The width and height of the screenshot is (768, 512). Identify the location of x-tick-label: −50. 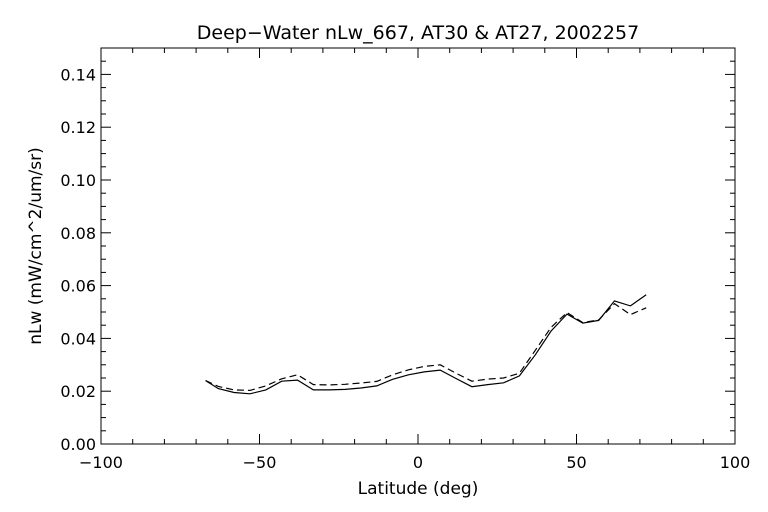
(260, 462).